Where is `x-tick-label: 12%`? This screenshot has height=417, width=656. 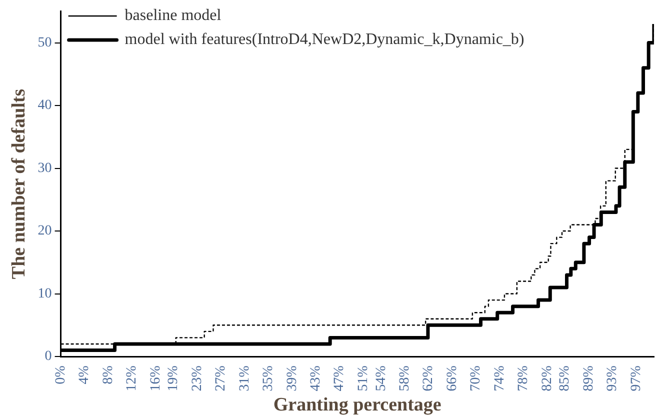
x-tick-label: 12% is located at coordinates (132, 378).